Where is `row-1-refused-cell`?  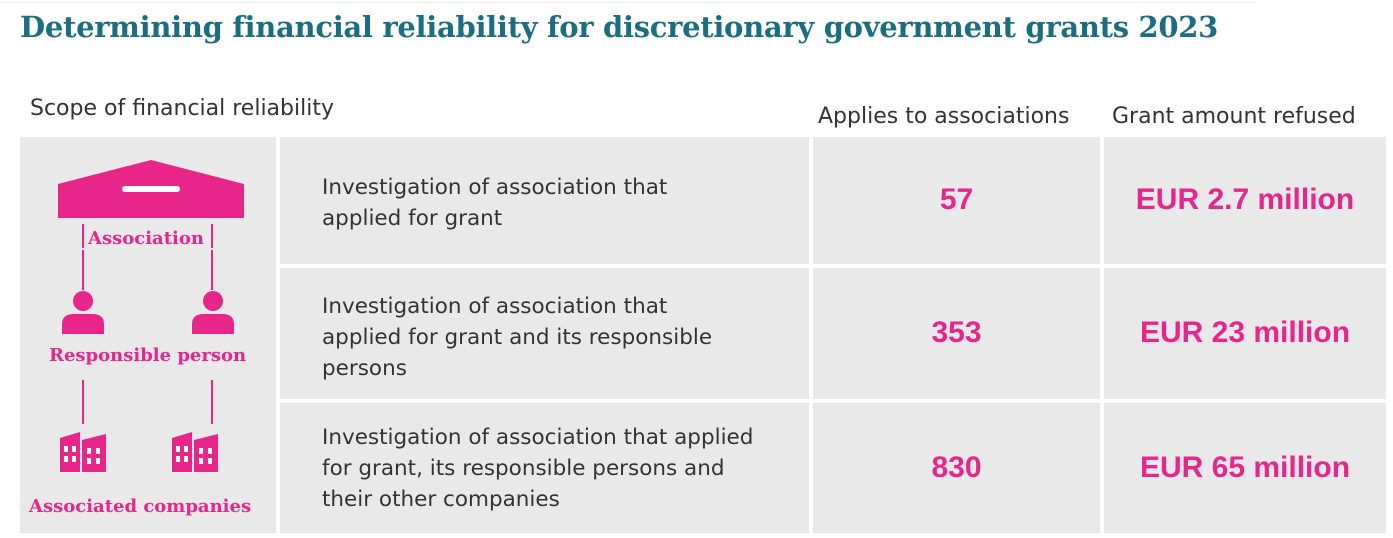 row-1-refused-cell is located at coordinates (1245, 200).